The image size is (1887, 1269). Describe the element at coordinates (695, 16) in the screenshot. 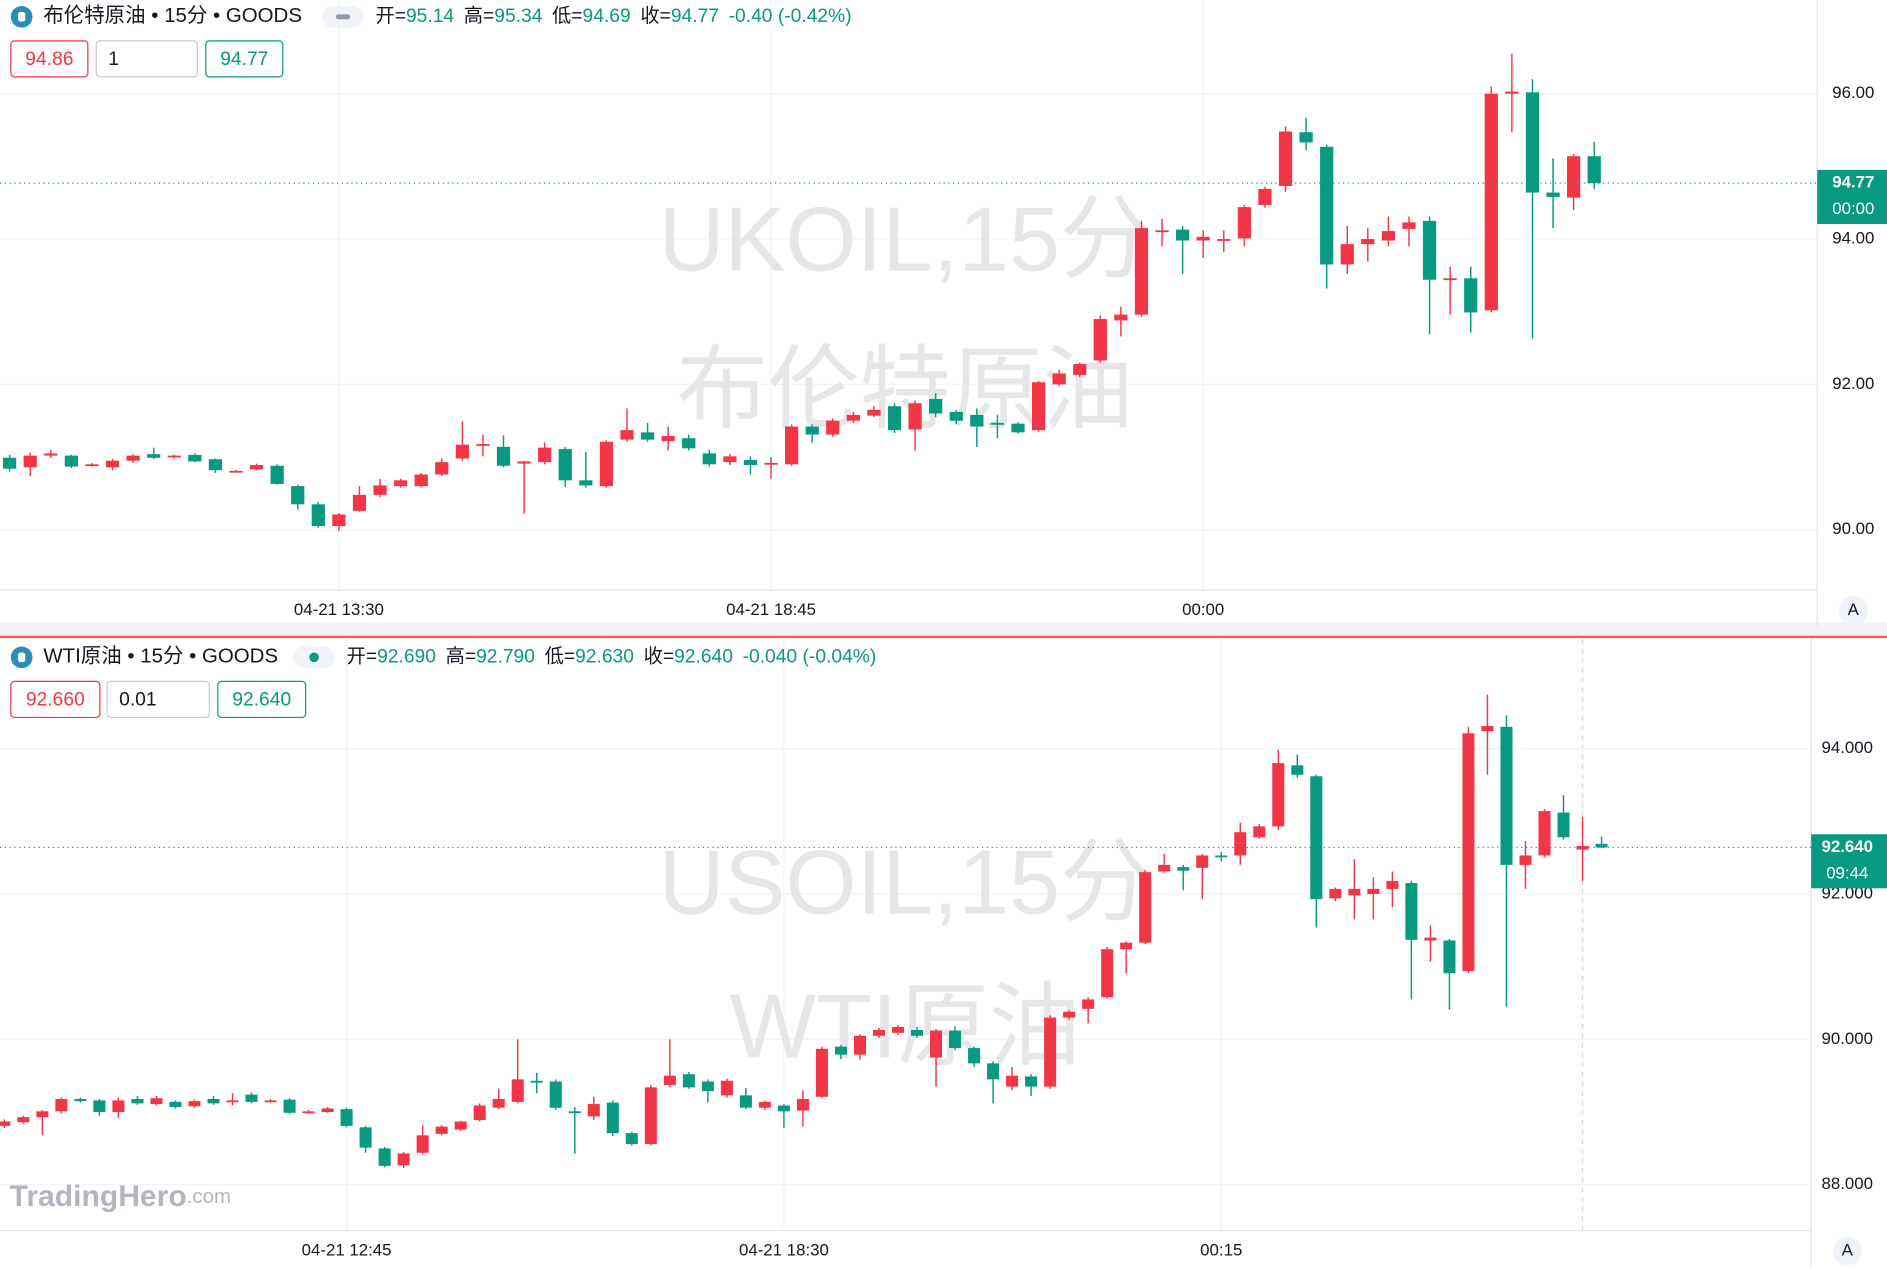

I see `ohlc-value: 94.77` at that location.